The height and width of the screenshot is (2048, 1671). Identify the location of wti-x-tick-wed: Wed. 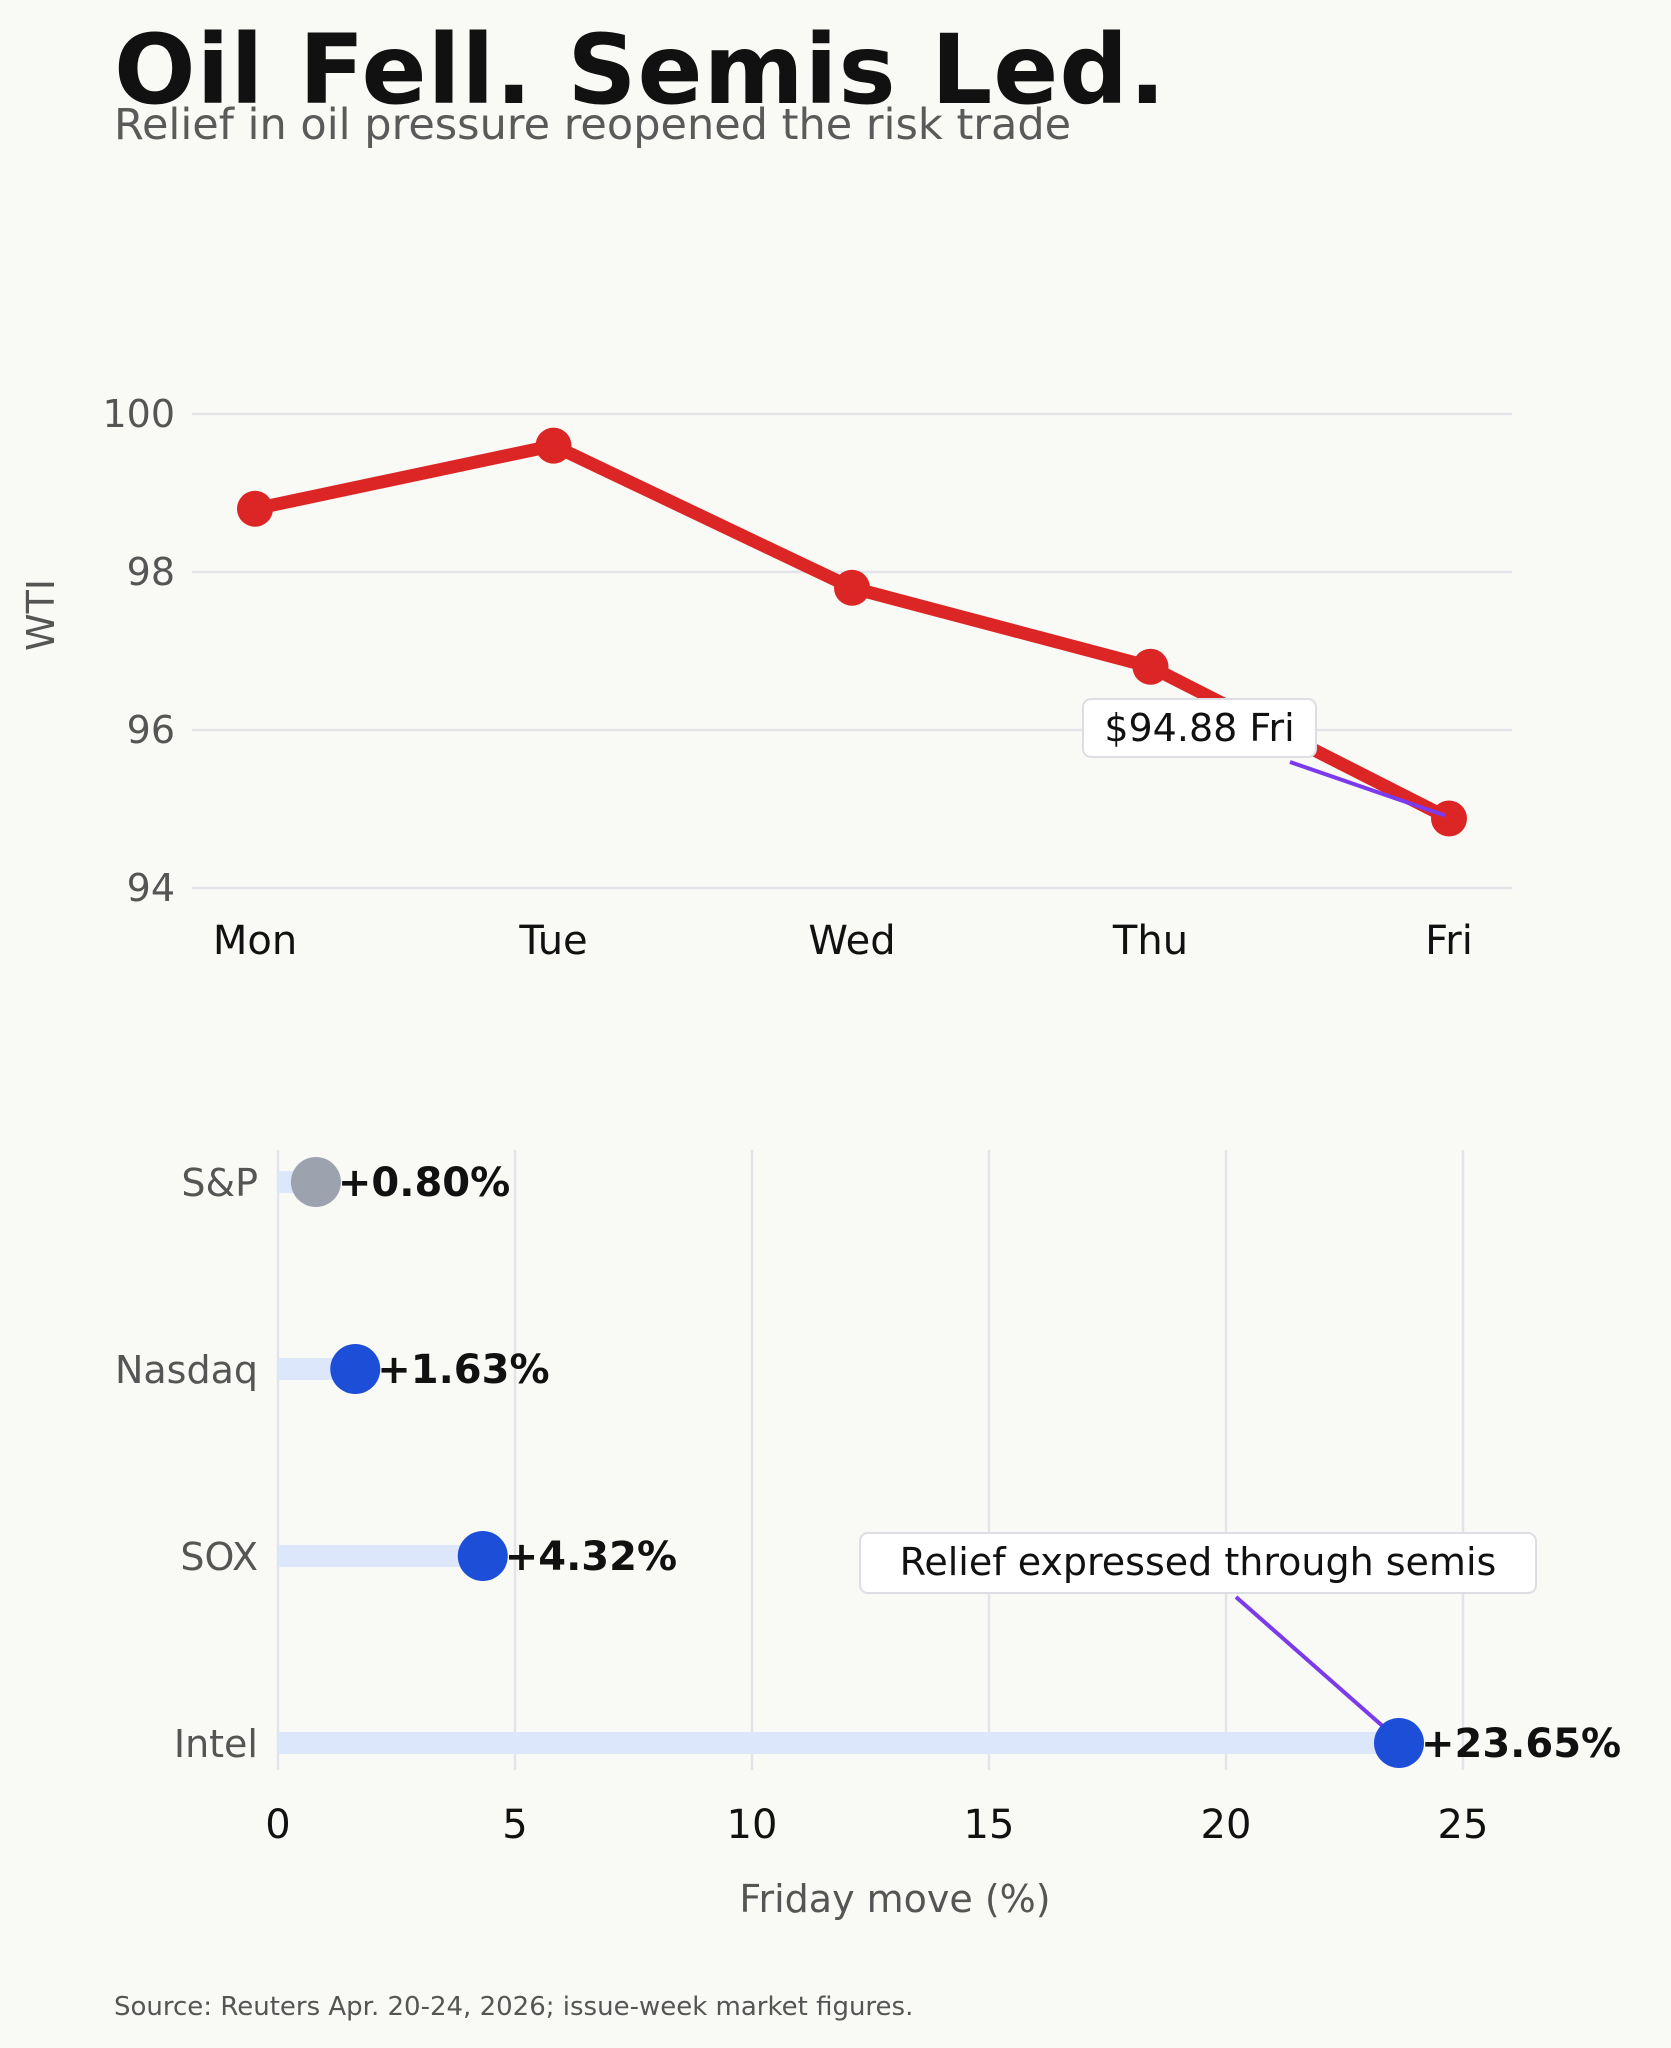
(851, 941).